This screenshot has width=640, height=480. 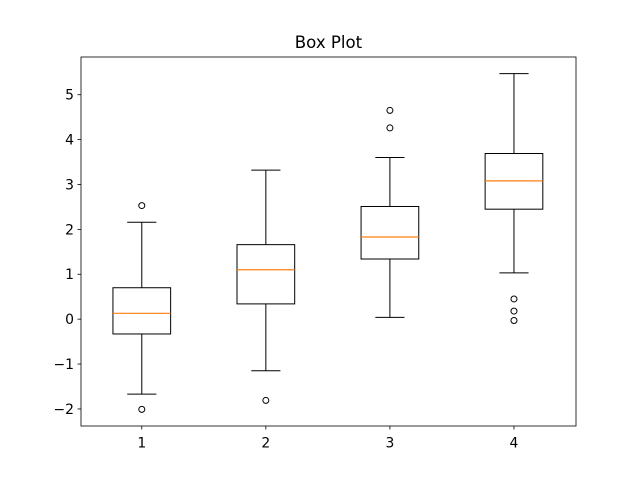 What do you see at coordinates (69, 275) in the screenshot?
I see `y-tick-label: 1` at bounding box center [69, 275].